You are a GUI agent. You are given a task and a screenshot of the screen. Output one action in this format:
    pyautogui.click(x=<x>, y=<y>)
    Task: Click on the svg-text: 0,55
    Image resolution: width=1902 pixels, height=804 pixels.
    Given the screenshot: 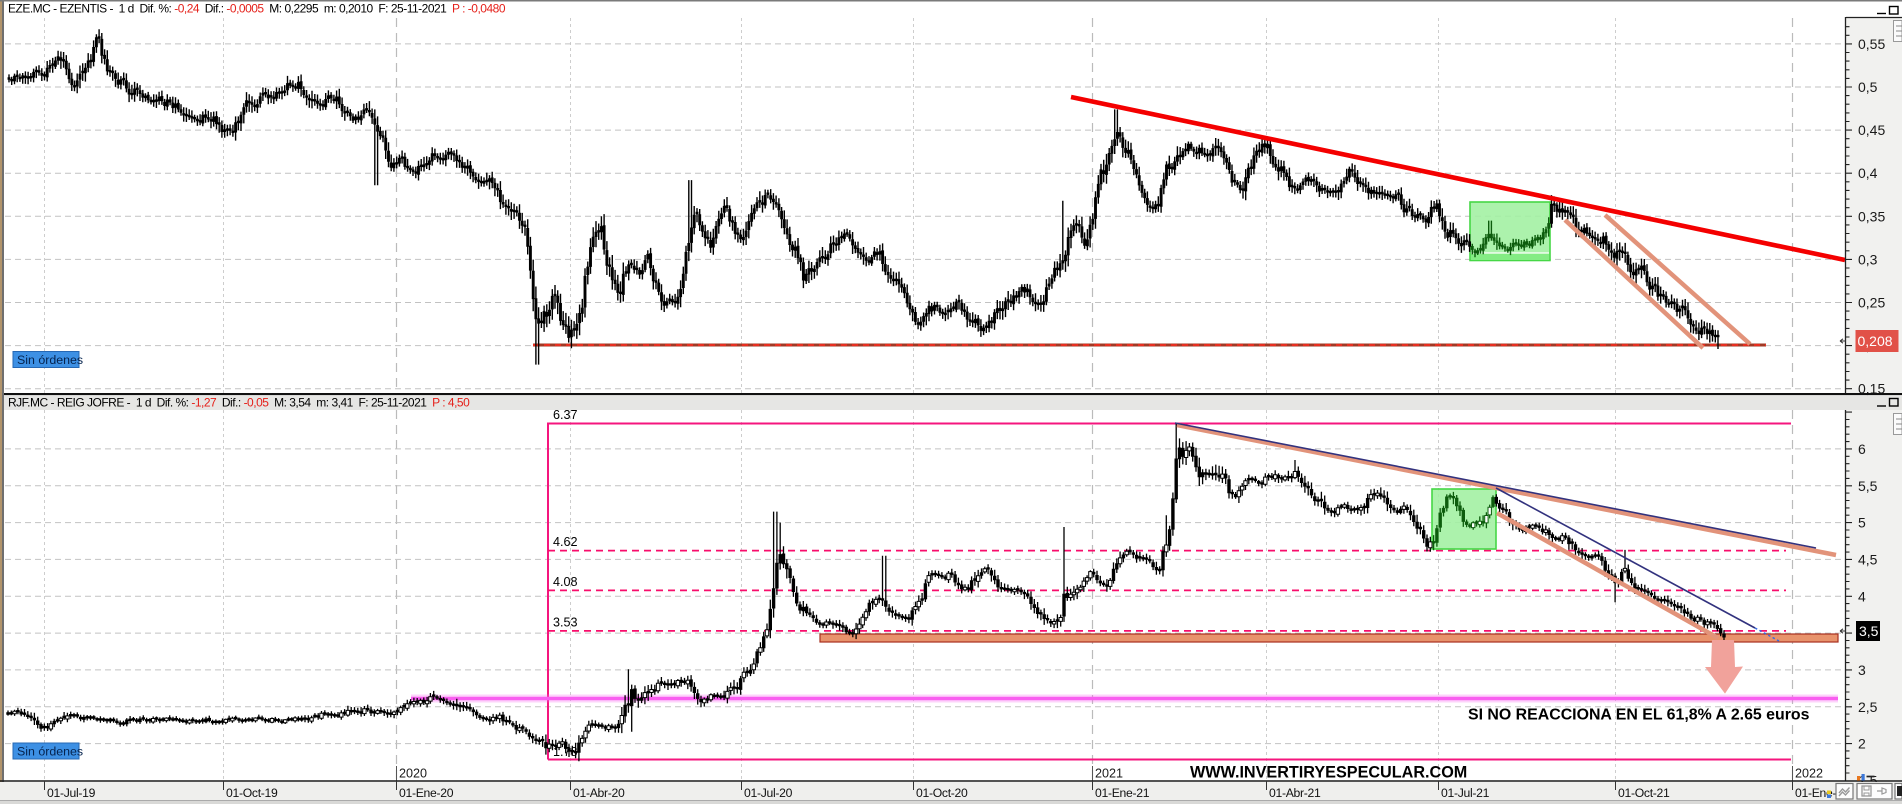 What is the action you would take?
    pyautogui.click(x=1871, y=44)
    